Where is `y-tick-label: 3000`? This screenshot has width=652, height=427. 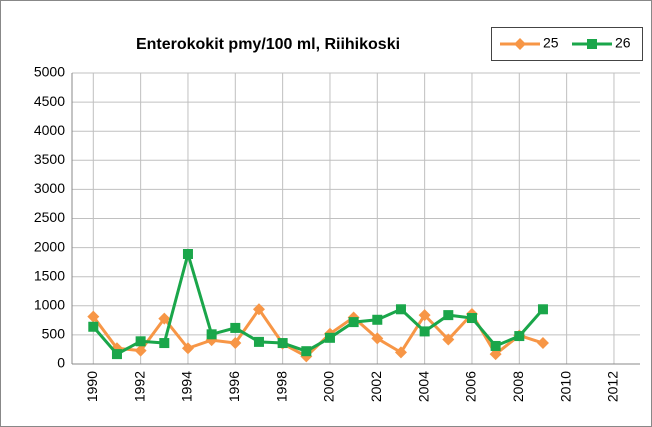
y-tick-label: 3000 is located at coordinates (49, 188).